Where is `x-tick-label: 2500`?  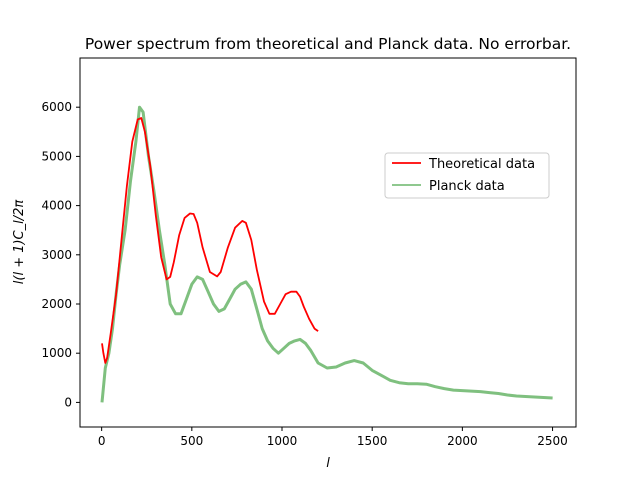 x-tick-label: 2500 is located at coordinates (552, 441).